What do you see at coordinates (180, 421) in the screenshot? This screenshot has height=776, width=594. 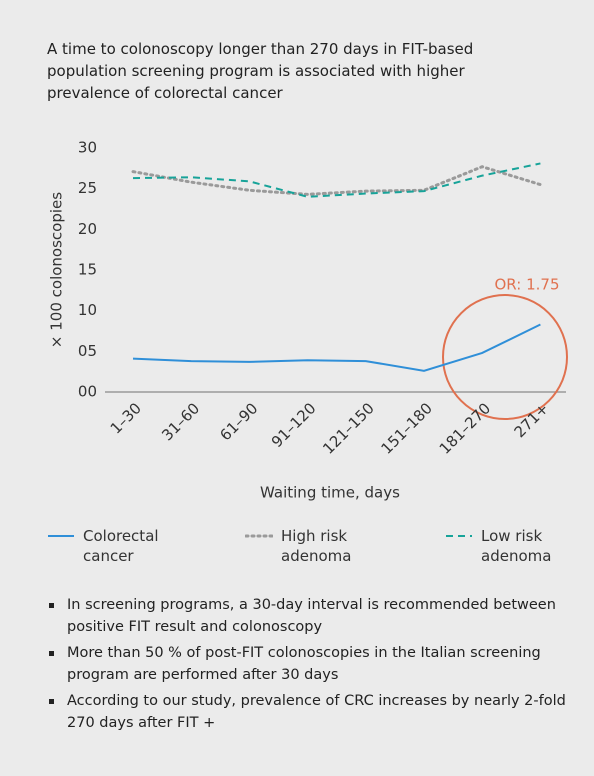 I see `x-tick-label: 31–60` at bounding box center [180, 421].